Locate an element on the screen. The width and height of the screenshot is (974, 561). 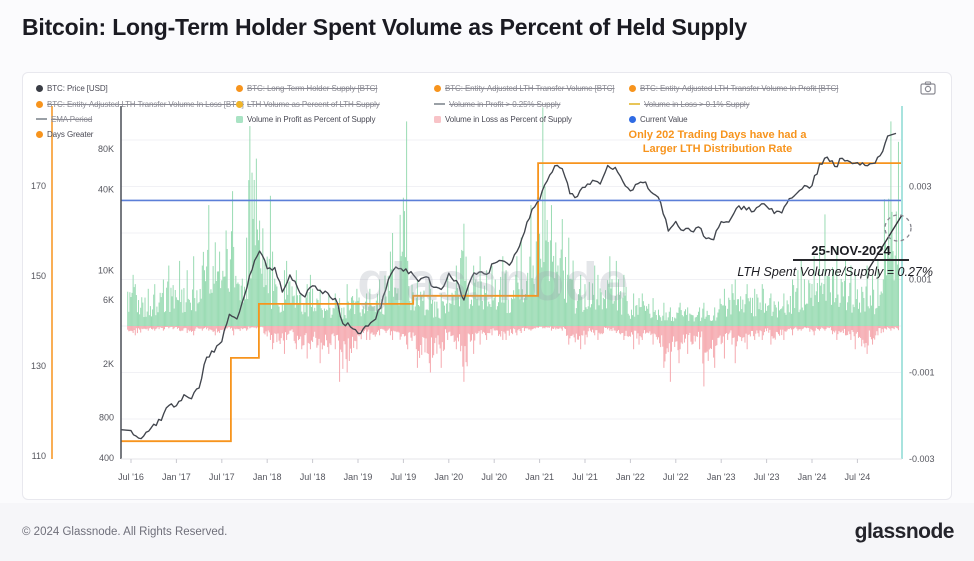
svg-text: 80K is located at coordinates (106, 149).